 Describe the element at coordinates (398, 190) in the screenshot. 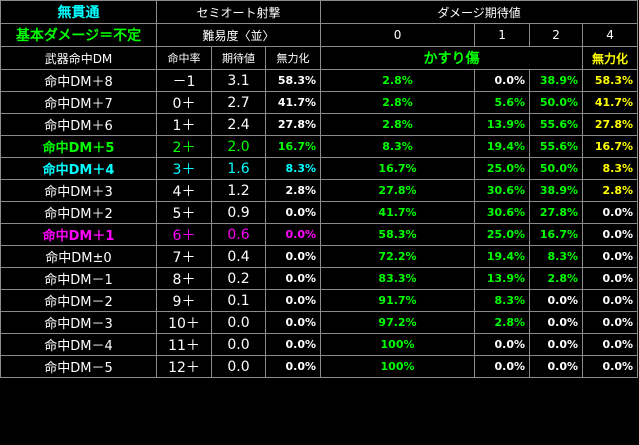

I see `col-0-cell: 27.8%` at that location.